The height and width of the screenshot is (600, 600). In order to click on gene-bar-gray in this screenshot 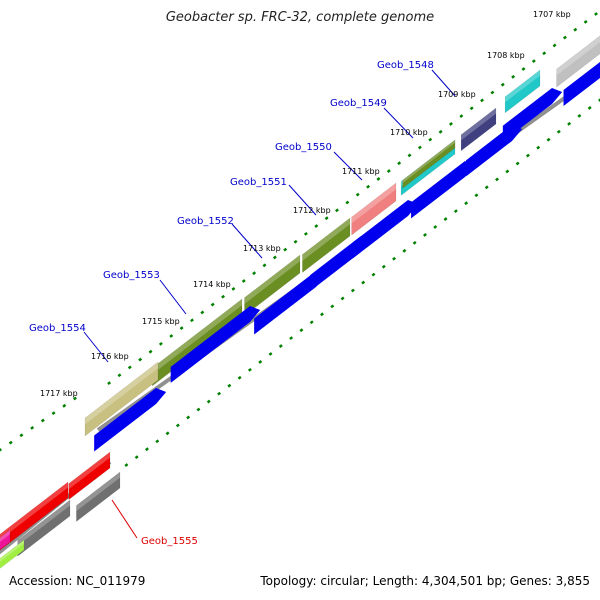, I will do `click(578, 61)`.